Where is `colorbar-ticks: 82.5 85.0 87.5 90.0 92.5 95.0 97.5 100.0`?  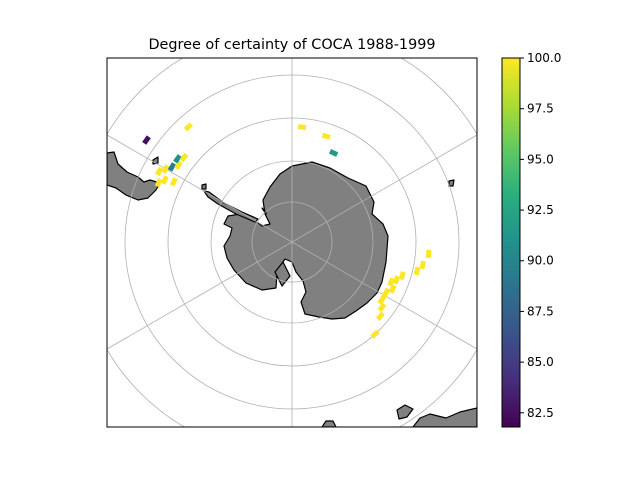
colorbar-ticks: 82.5 85.0 87.5 90.0 92.5 95.0 97.5 100.0 is located at coordinates (540, 235).